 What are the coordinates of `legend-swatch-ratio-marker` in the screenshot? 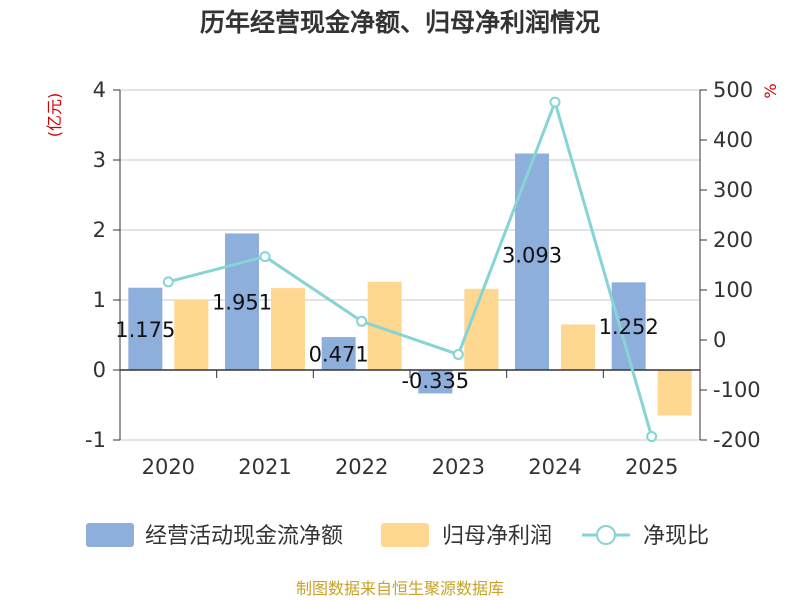 It's located at (606, 535).